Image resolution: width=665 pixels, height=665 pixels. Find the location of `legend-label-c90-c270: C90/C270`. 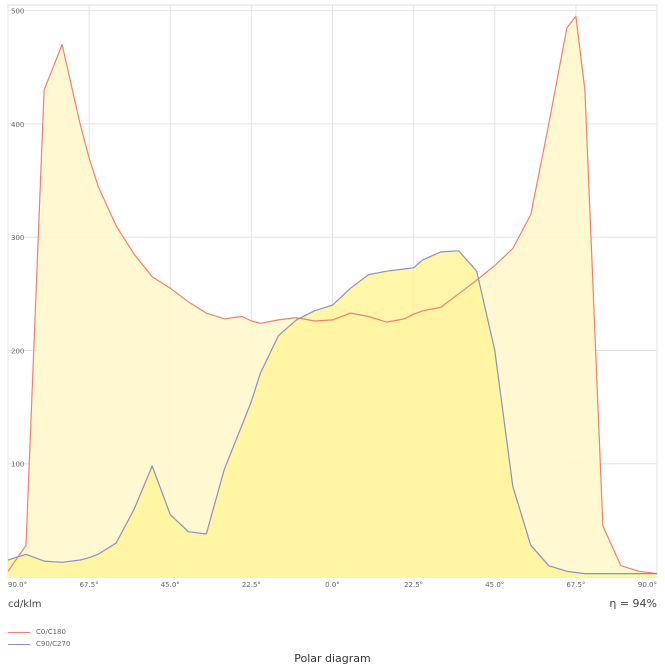

legend-label-c90-c270: C90/C270 is located at coordinates (53, 644).